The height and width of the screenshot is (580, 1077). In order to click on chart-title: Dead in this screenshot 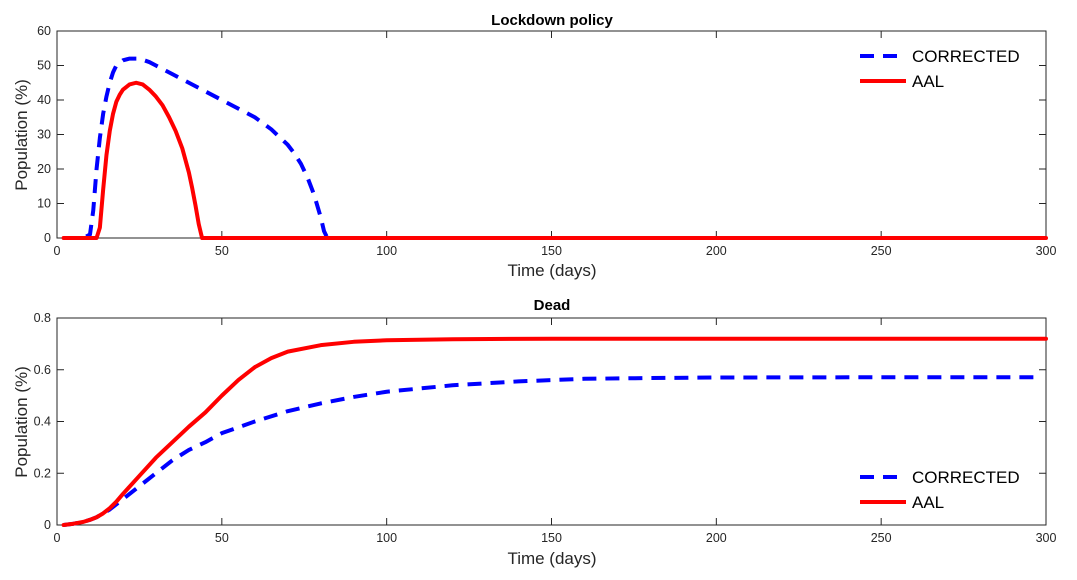, I will do `click(552, 305)`.